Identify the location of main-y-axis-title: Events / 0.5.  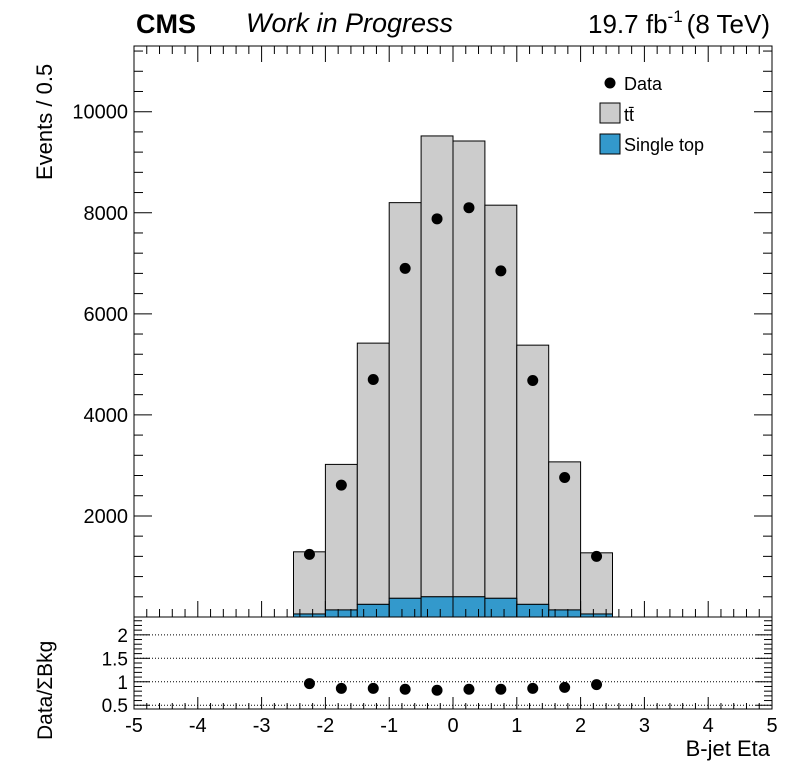
(44, 122).